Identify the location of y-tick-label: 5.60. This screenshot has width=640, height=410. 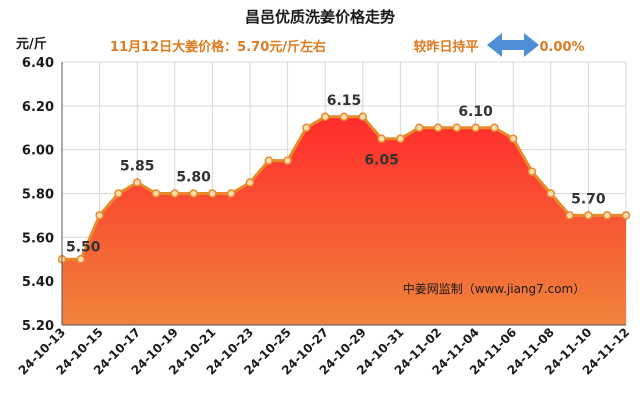
(38, 238).